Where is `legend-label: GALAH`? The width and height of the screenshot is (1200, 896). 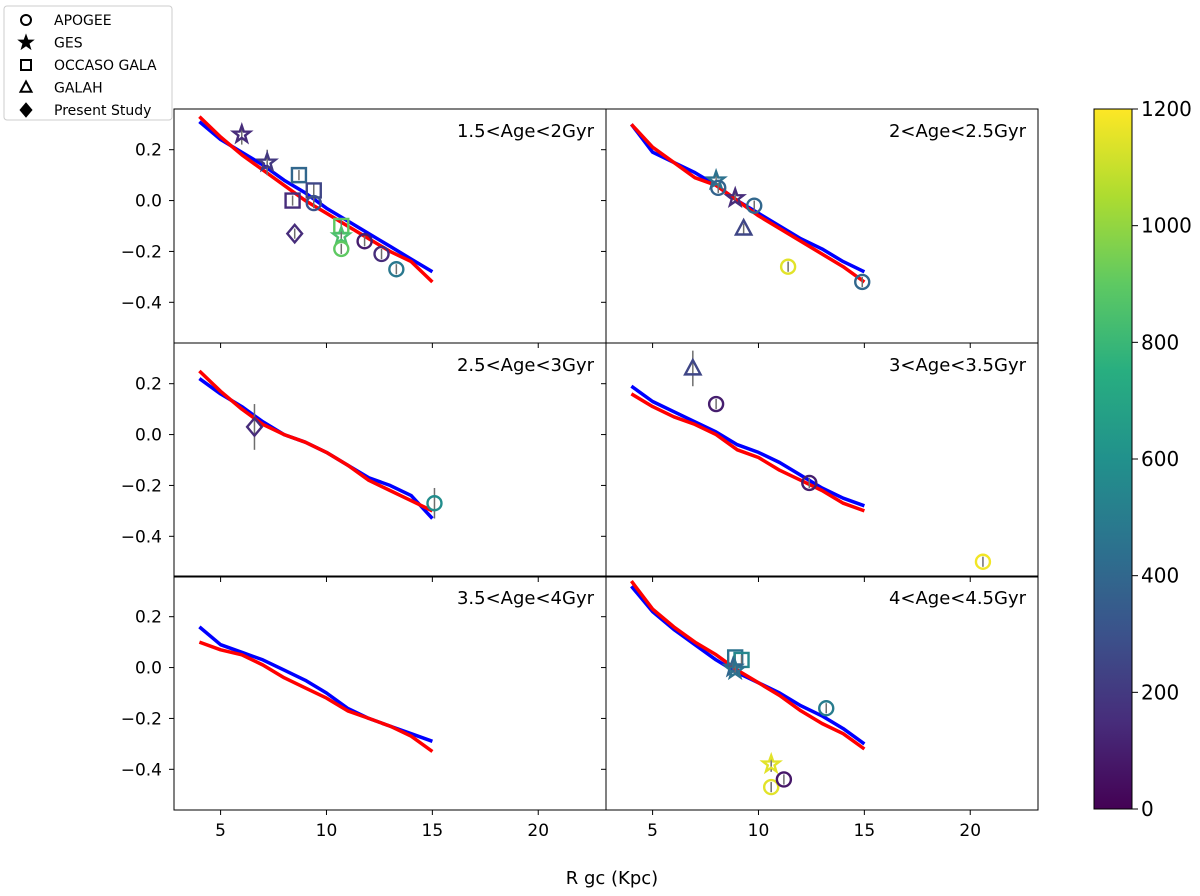 legend-label: GALAH is located at coordinates (78, 89).